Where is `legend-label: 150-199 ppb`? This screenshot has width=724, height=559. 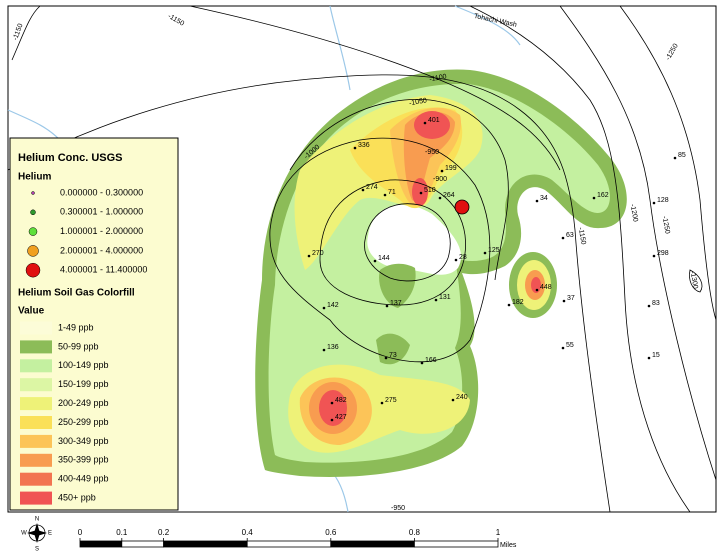
legend-label: 150-199 ppb is located at coordinates (83, 384).